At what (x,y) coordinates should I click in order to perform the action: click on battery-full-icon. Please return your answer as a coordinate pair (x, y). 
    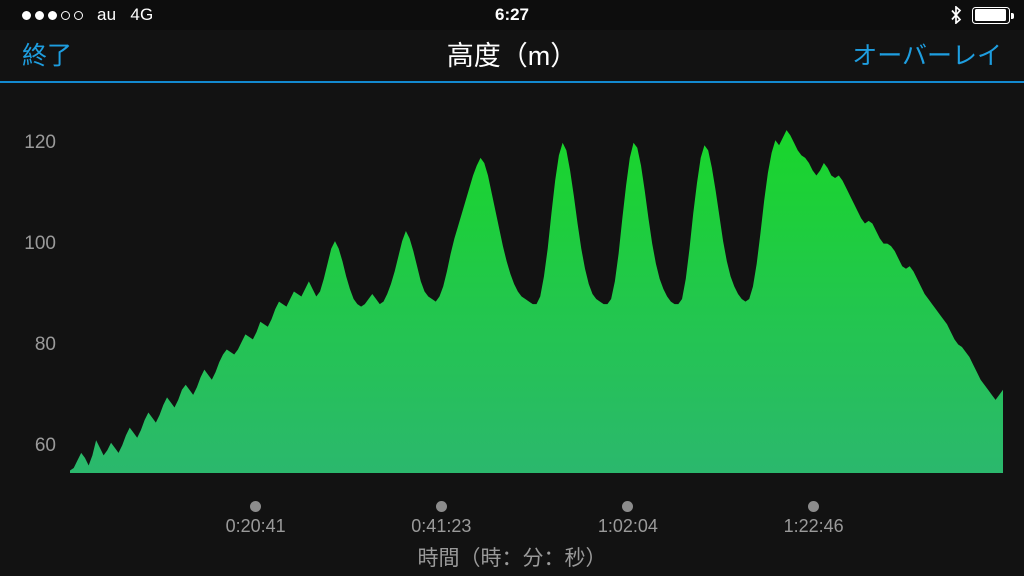
    Looking at the image, I should click on (993, 15).